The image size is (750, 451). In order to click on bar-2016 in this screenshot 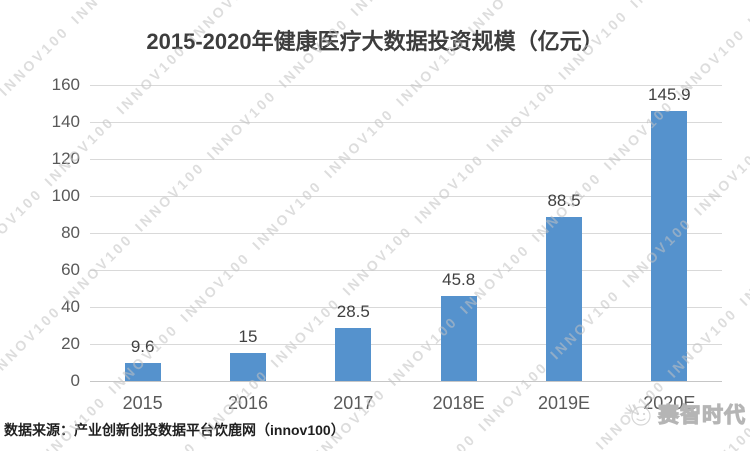, I will do `click(248, 367)`.